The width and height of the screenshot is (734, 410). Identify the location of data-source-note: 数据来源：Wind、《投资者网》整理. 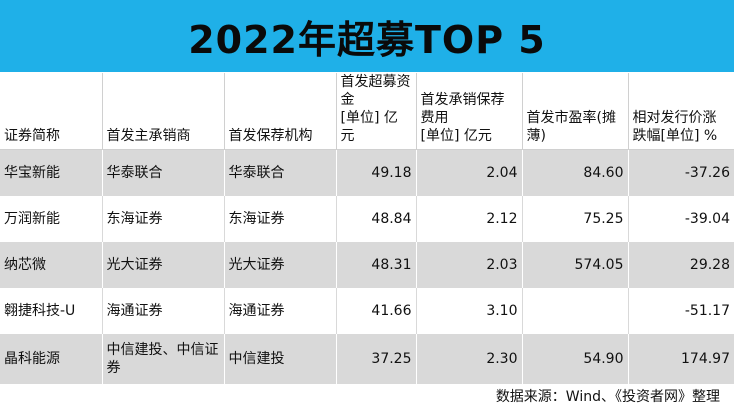
(607, 397).